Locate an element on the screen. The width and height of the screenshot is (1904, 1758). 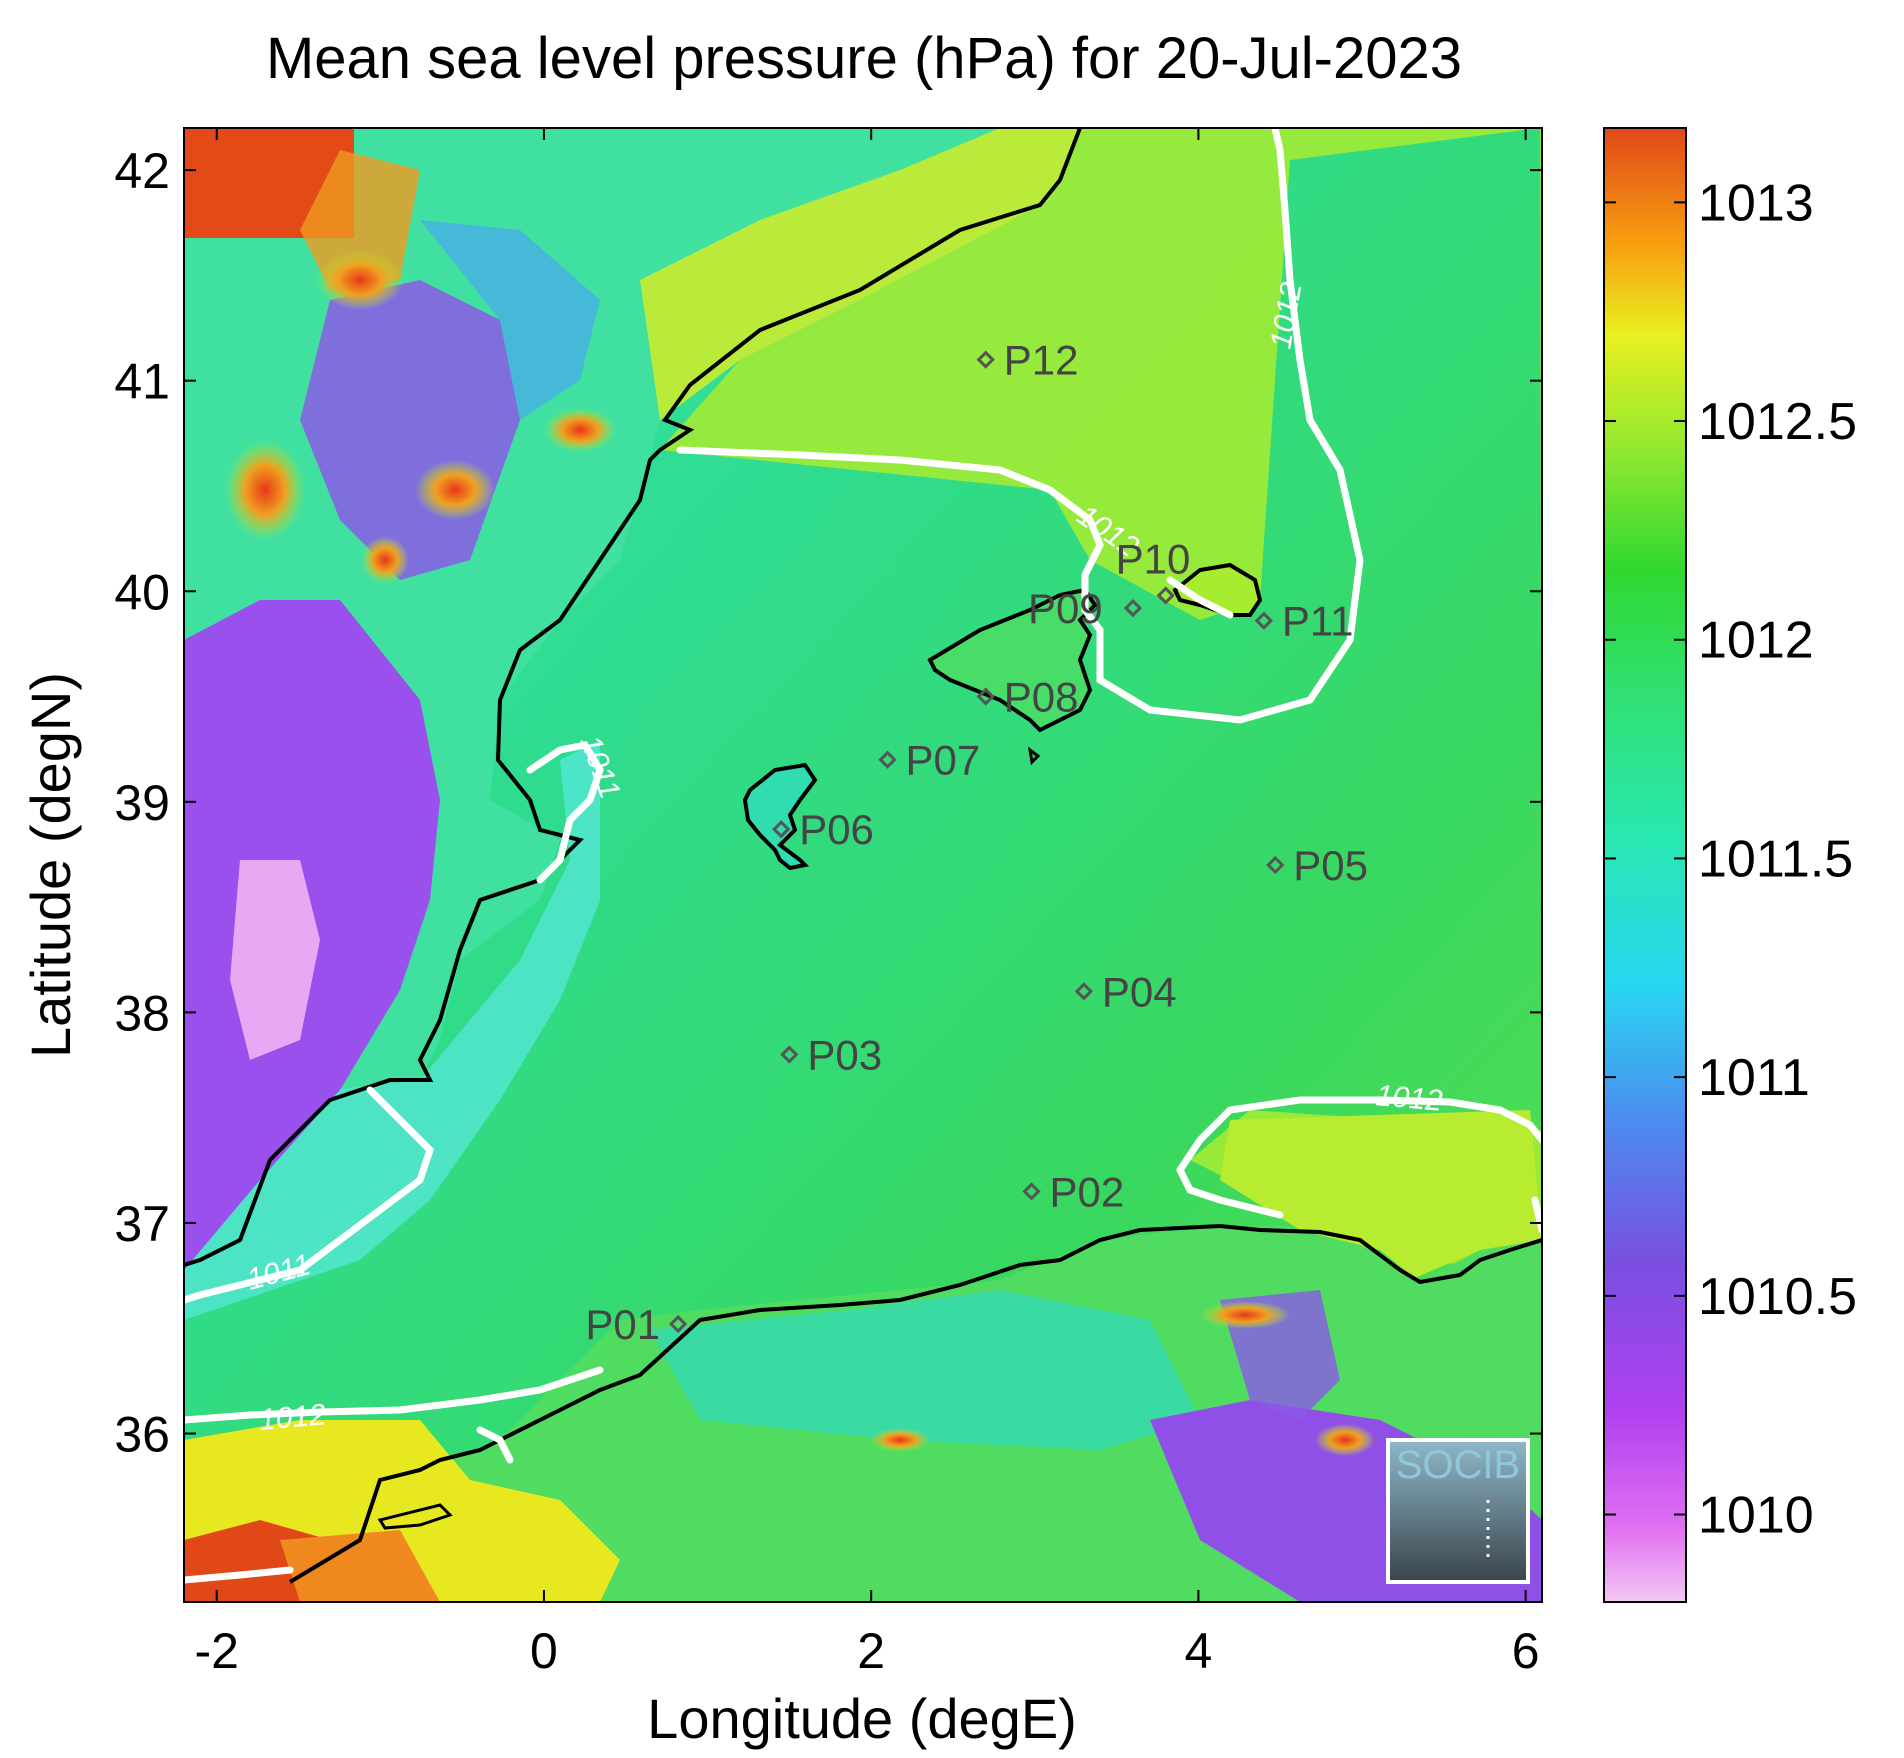
cabrera-island is located at coordinates (1034, 756).